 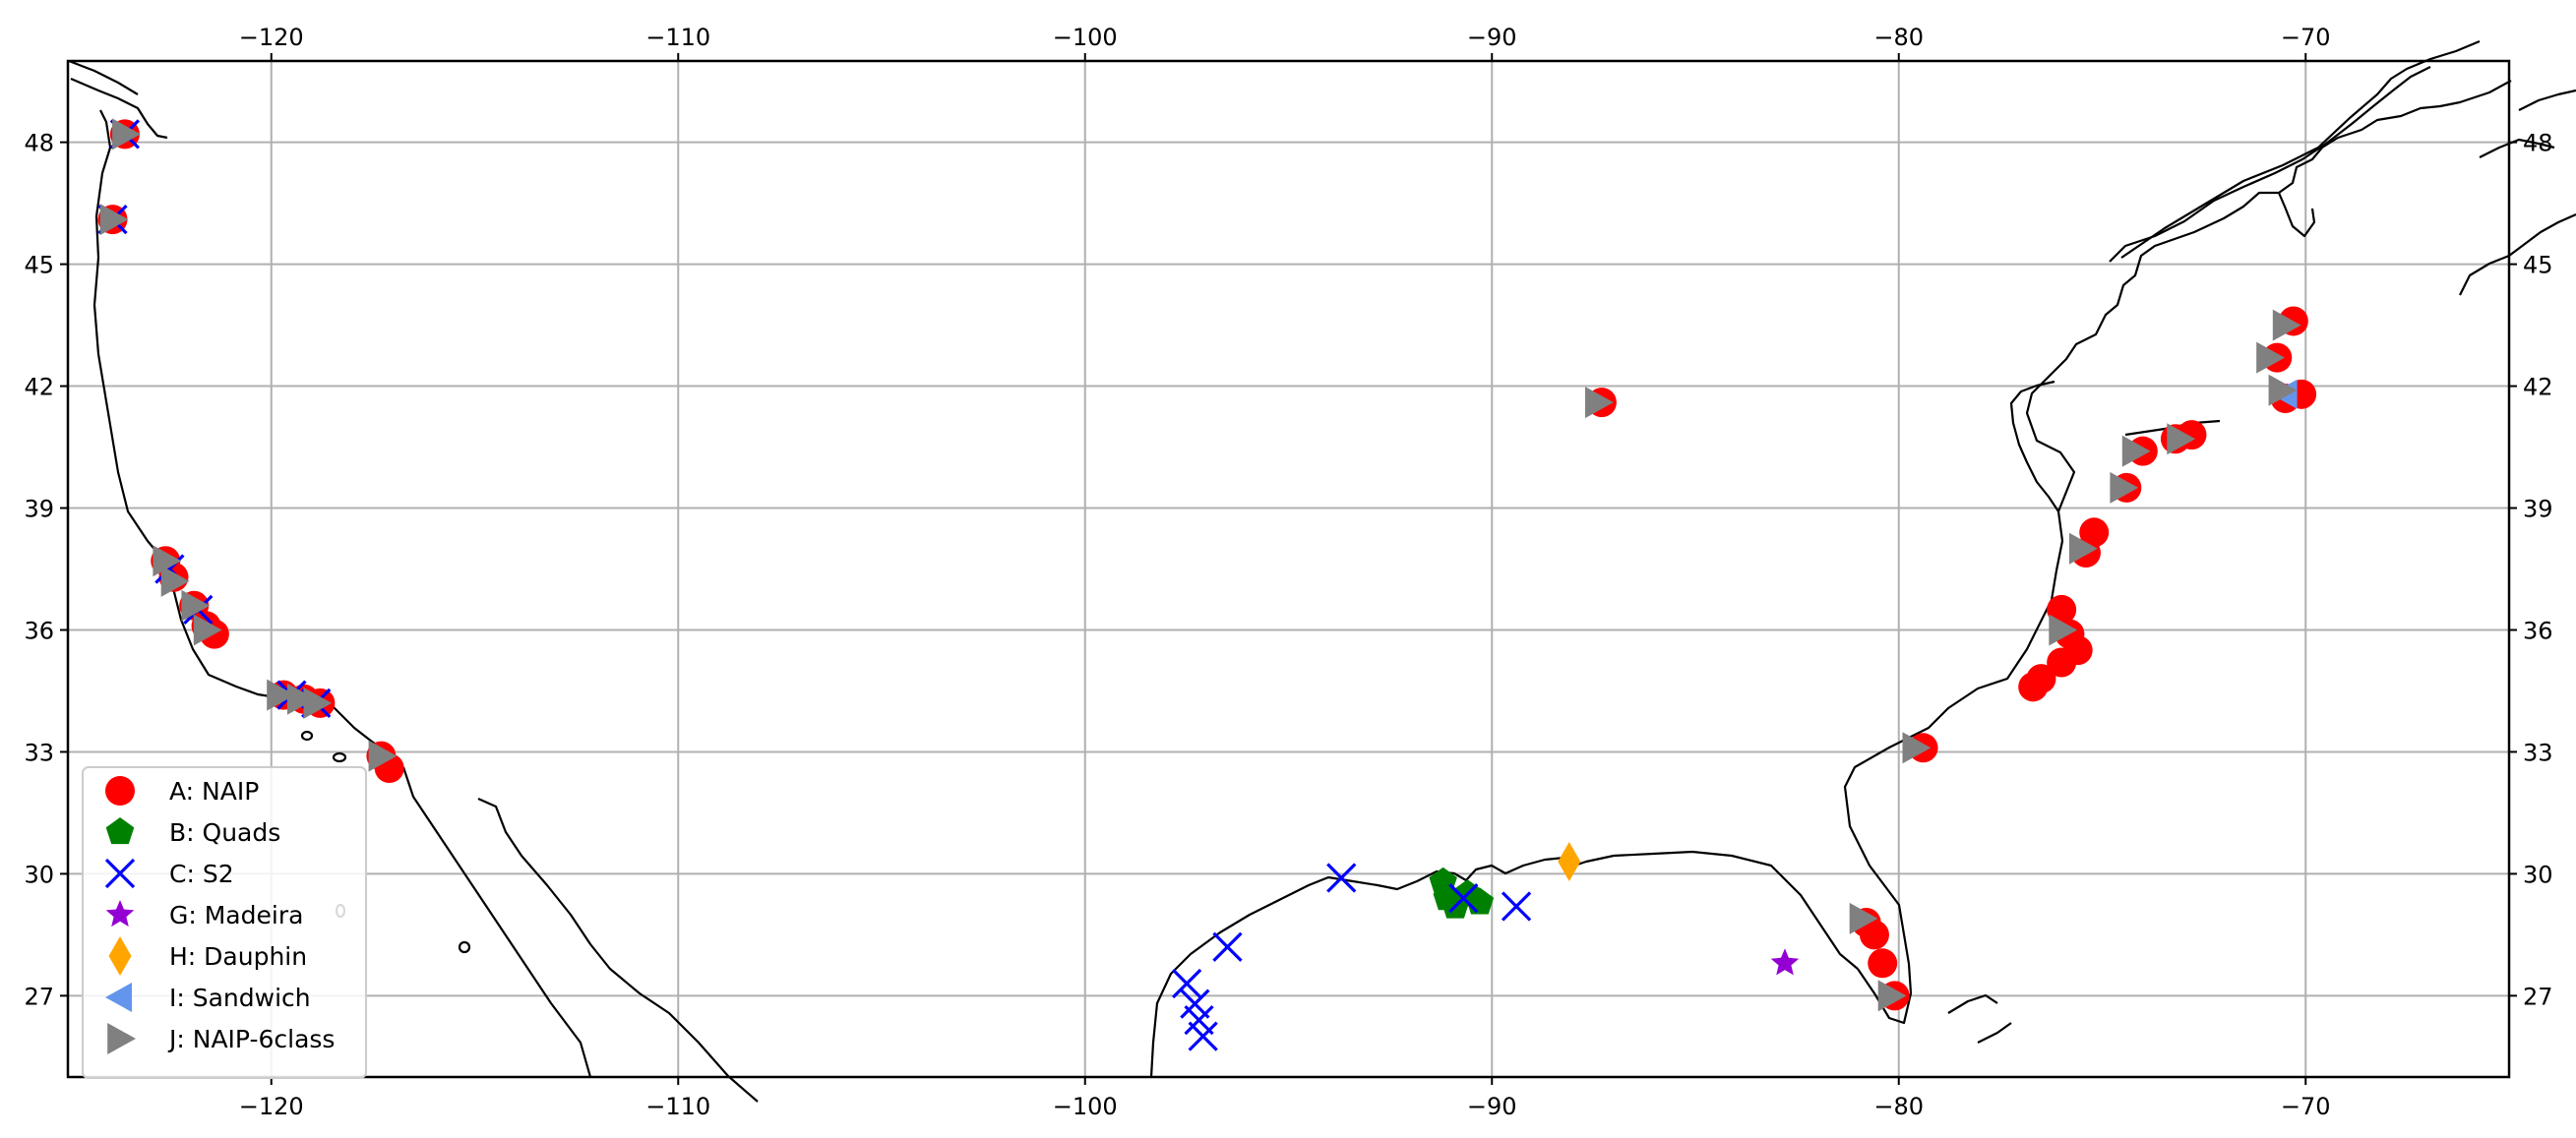 I want to click on coastline-st-lawrence, so click(x=2300, y=149).